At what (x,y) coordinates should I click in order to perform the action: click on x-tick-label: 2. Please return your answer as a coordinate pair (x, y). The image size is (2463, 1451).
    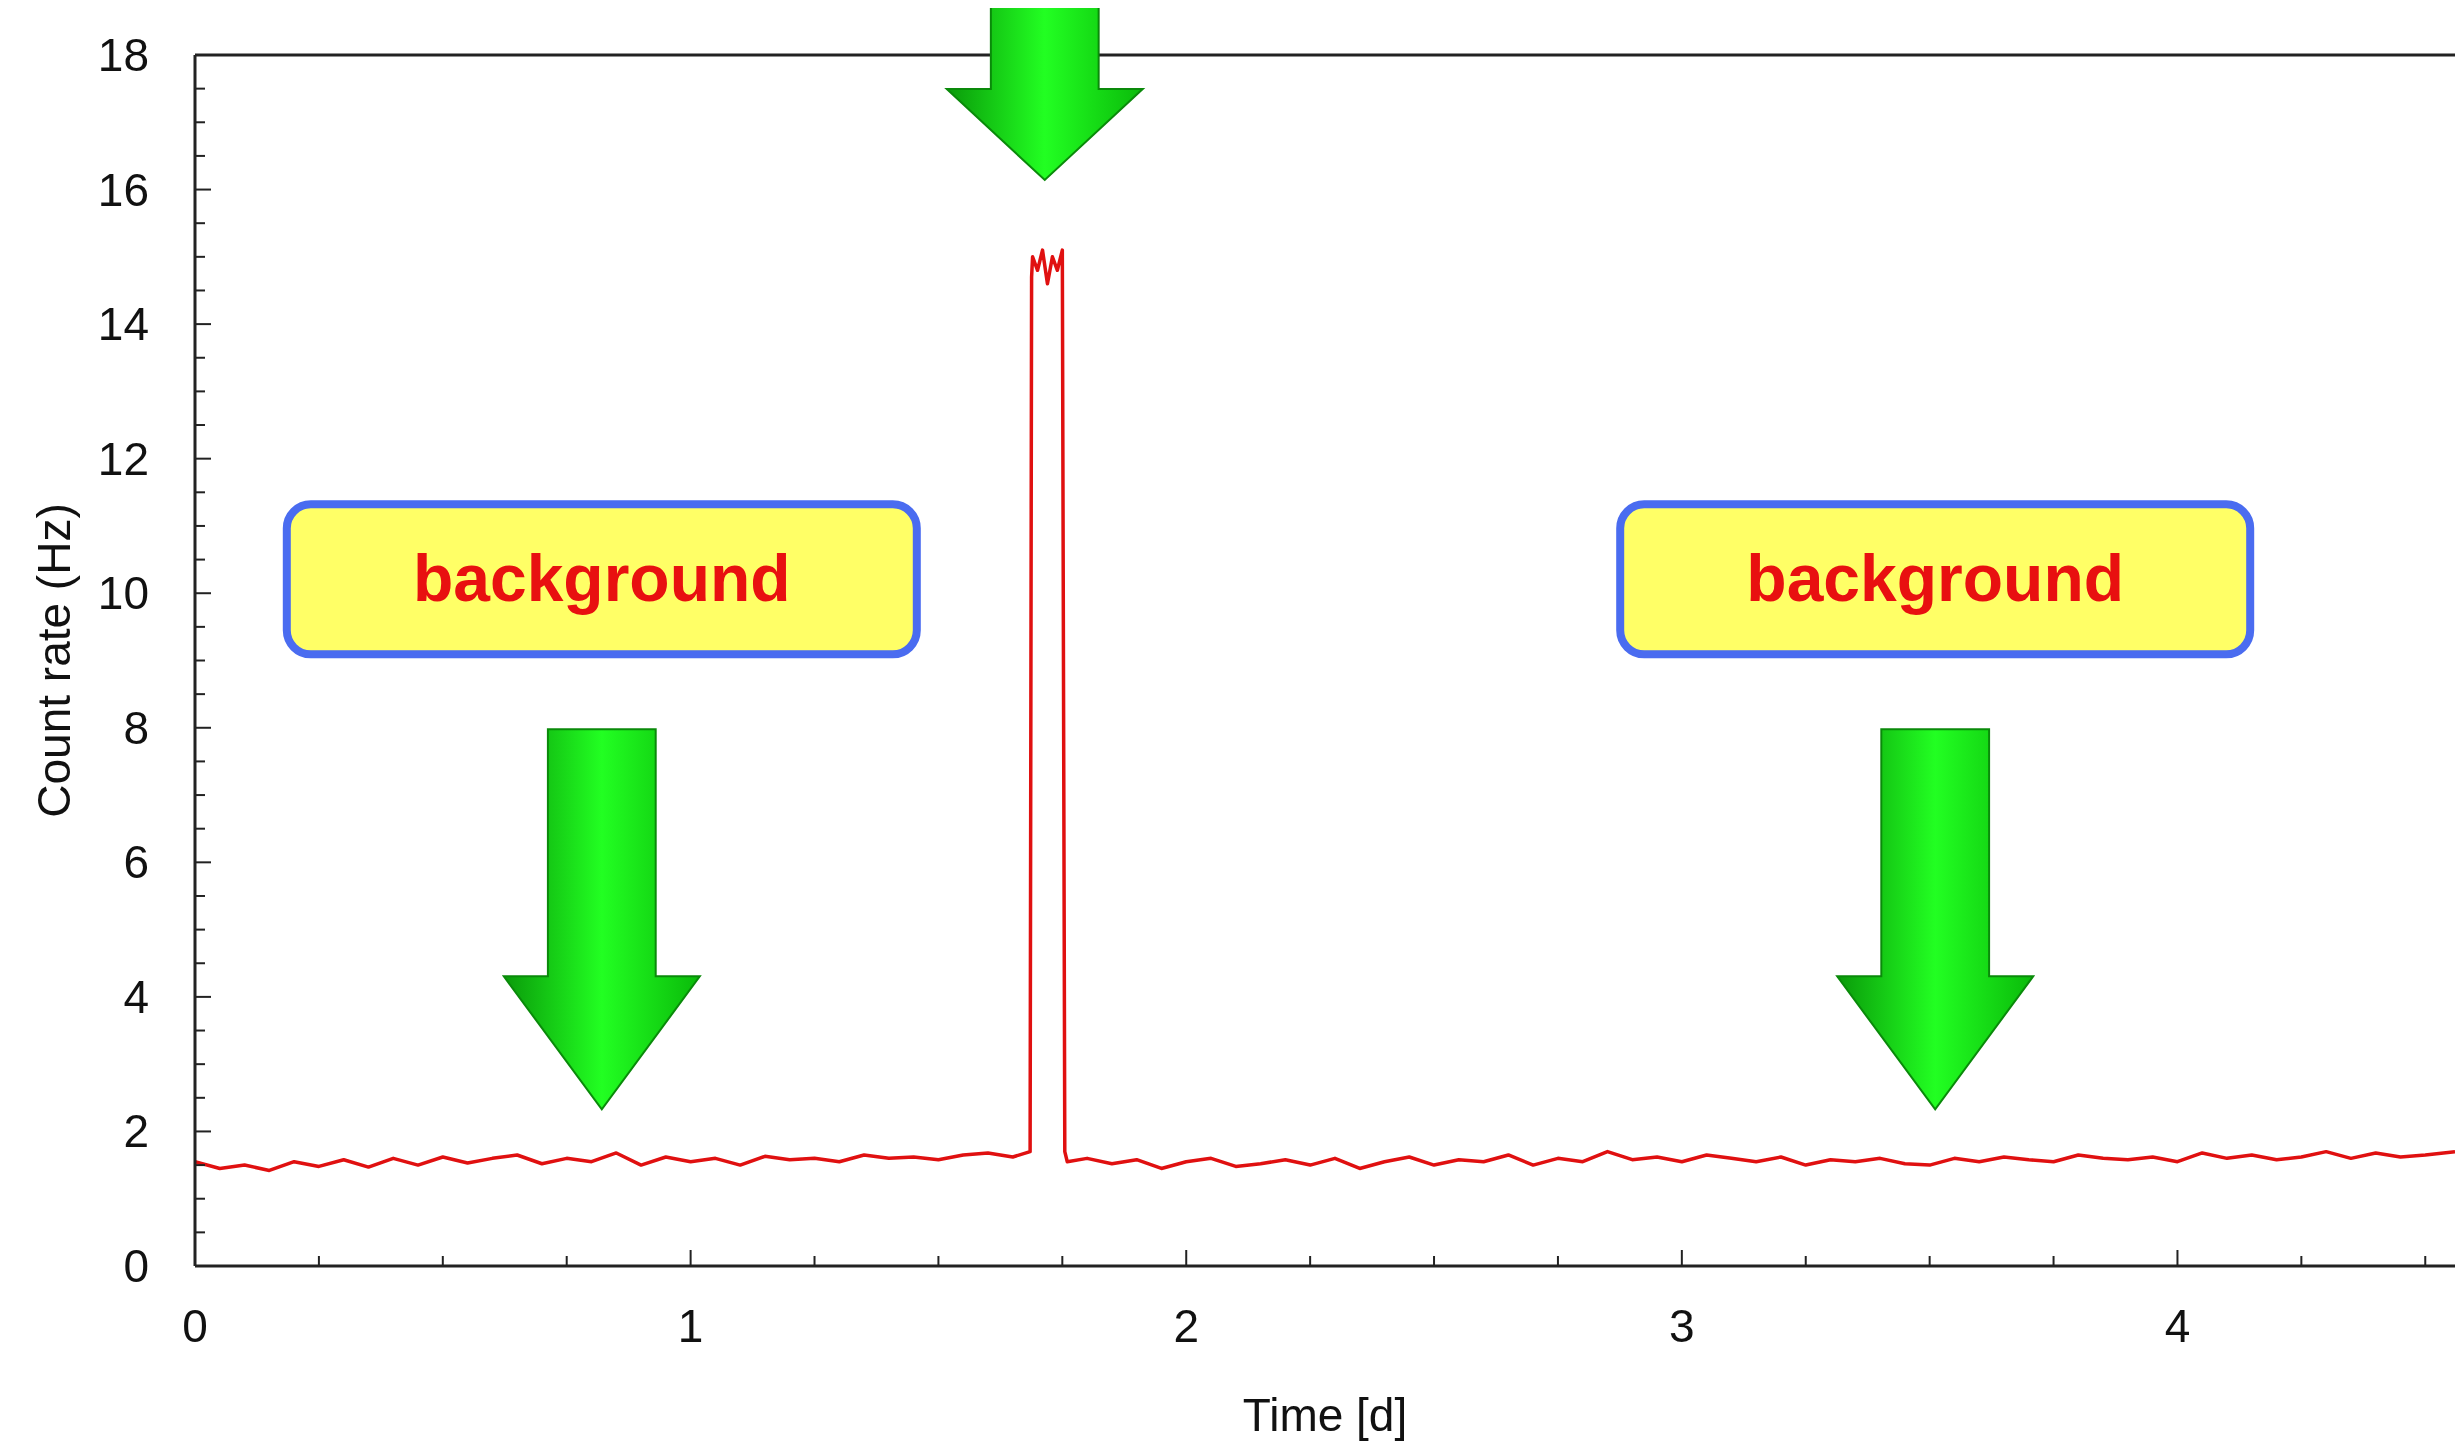
    Looking at the image, I should click on (1186, 1326).